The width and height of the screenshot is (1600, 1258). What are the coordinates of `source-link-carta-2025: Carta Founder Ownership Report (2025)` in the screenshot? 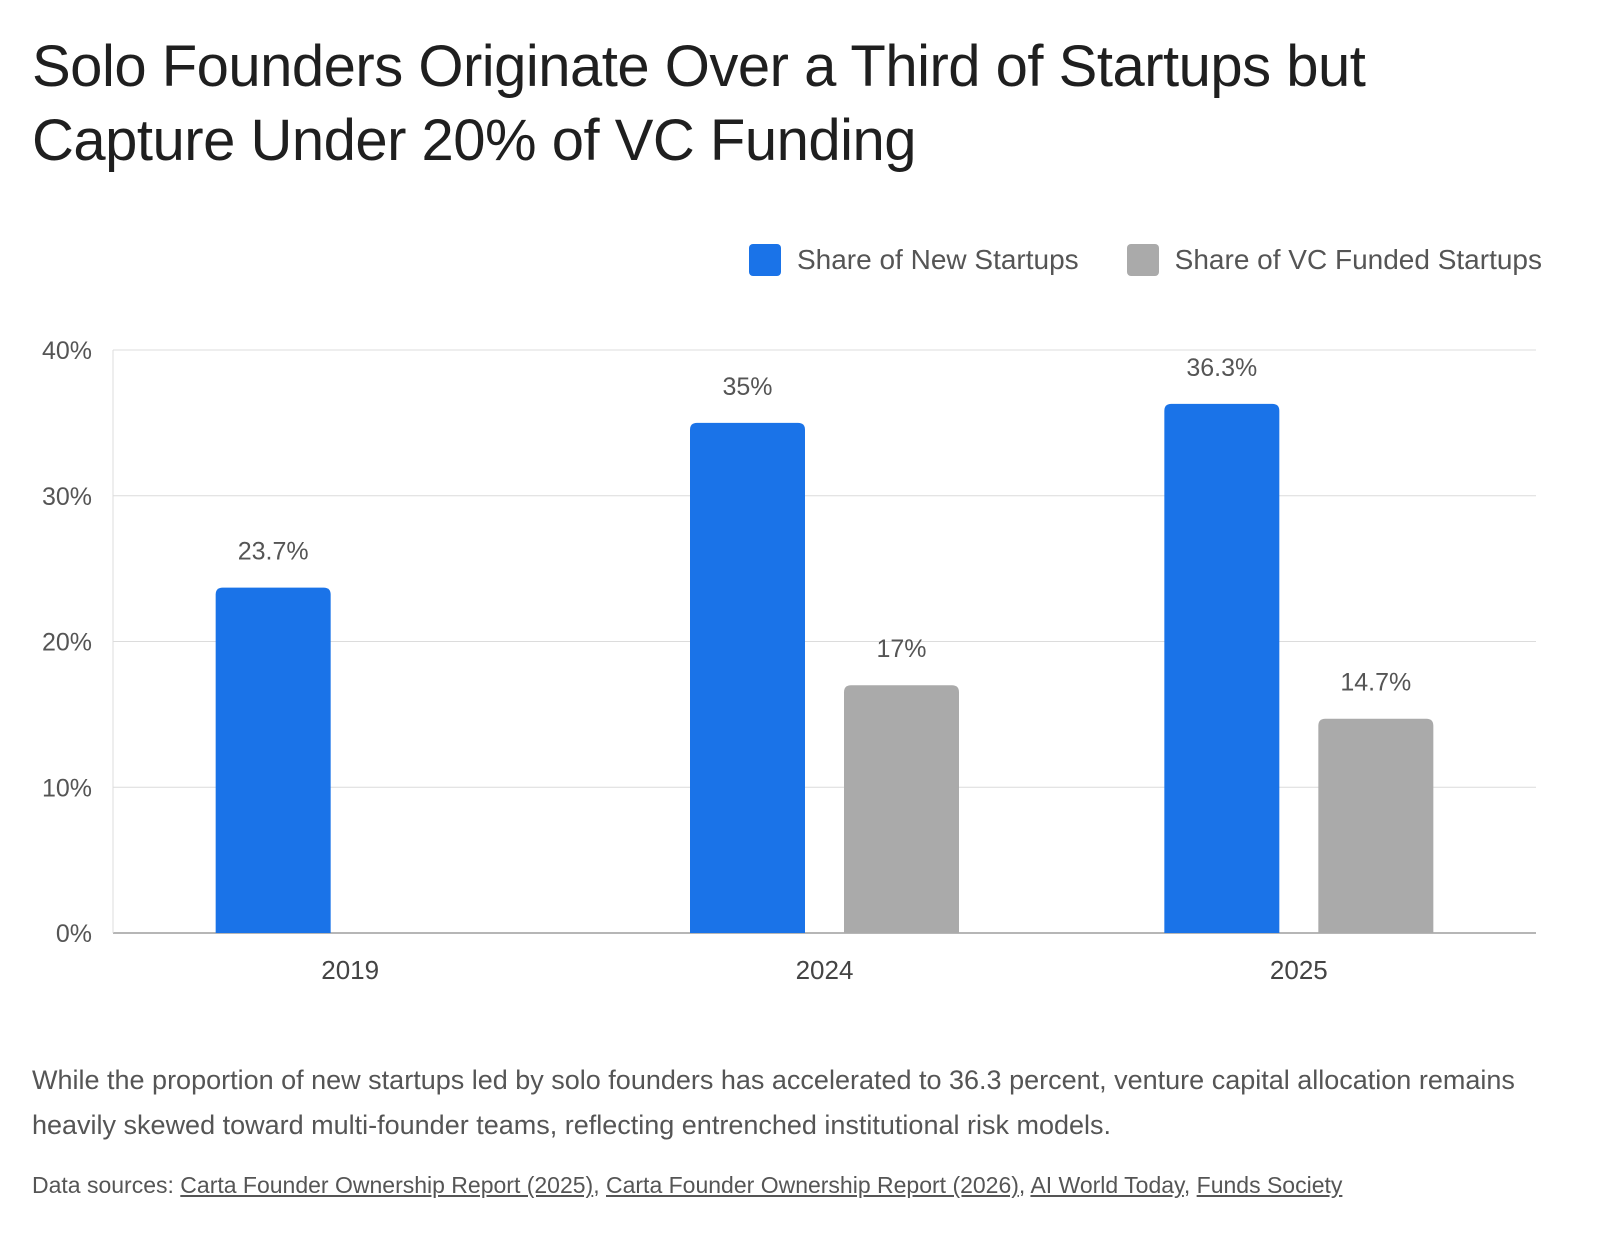 It's located at (387, 1185).